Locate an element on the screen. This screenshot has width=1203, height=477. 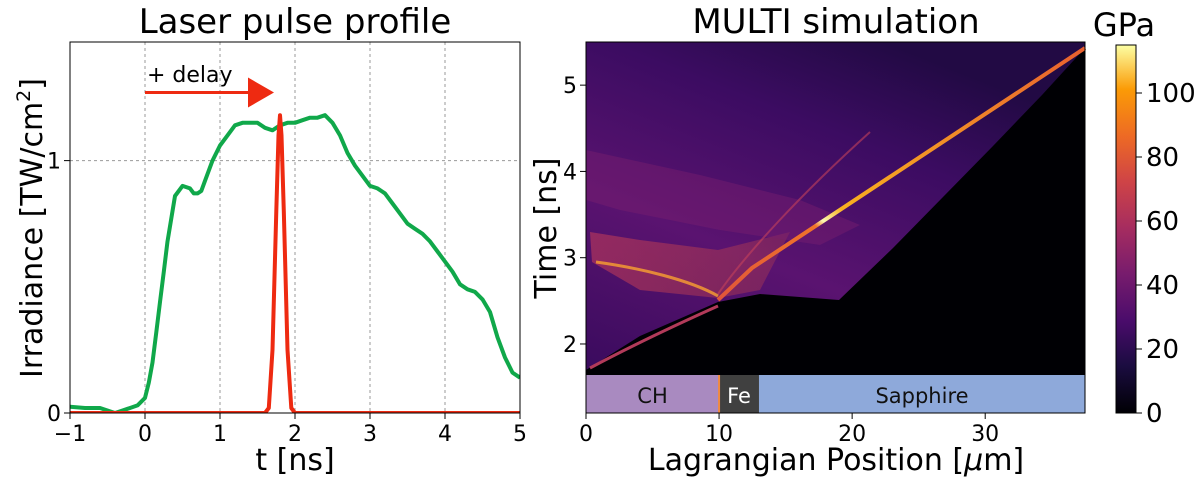
left-x-tick-label: 3 is located at coordinates (370, 434).